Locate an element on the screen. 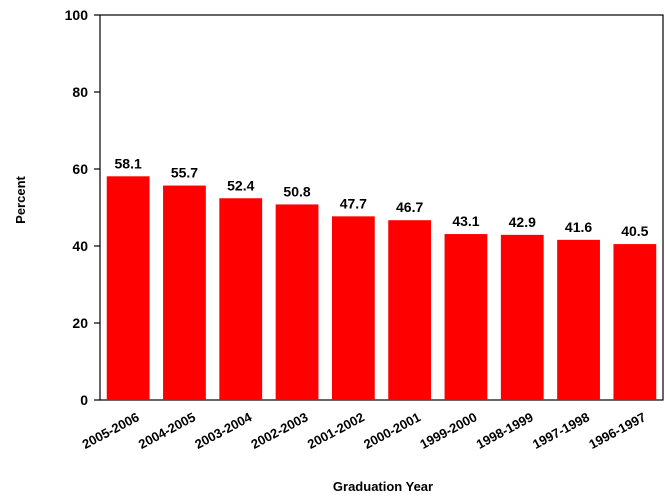 This screenshot has width=665, height=498. data-label: 58.1 is located at coordinates (128, 163).